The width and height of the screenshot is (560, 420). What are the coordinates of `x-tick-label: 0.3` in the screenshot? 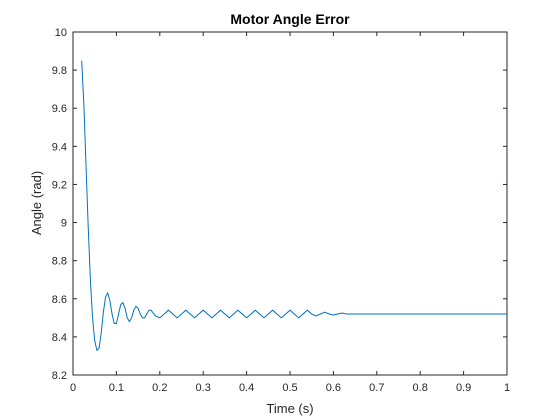 It's located at (203, 388).